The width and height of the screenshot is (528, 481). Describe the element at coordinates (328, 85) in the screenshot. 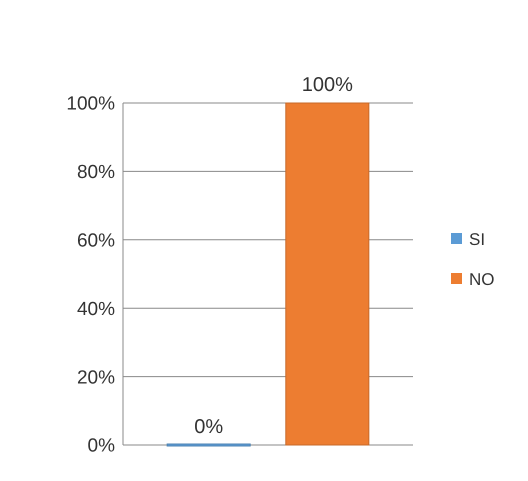

I see `data-label: 100%` at that location.